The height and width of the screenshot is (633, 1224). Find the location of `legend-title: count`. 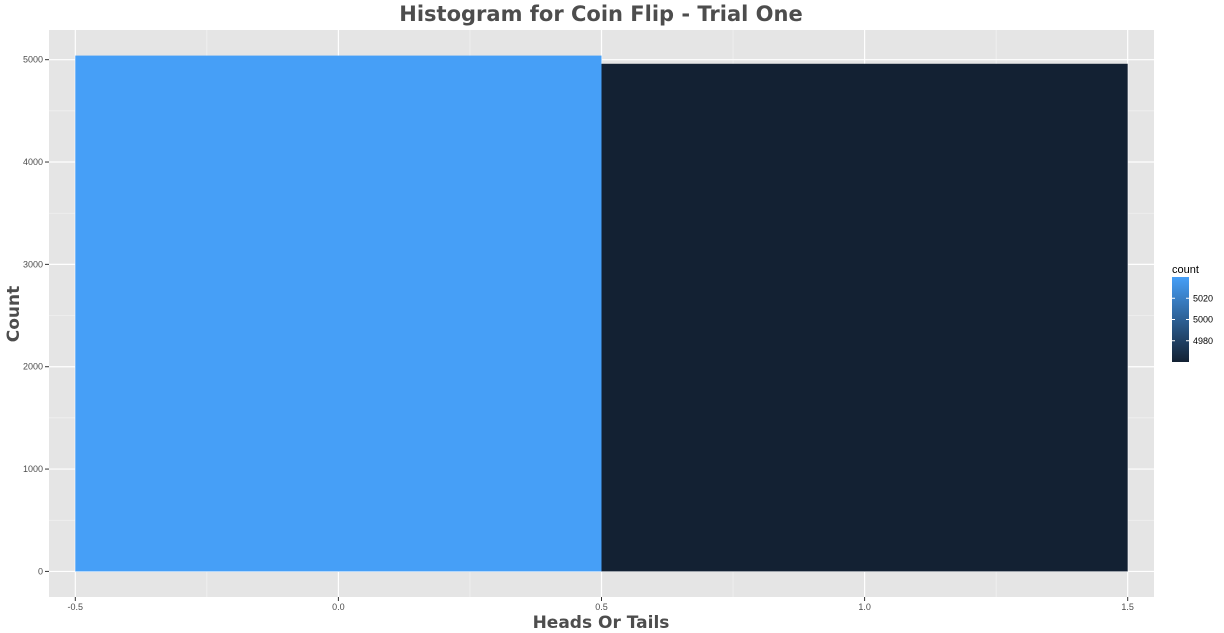

legend-title: count is located at coordinates (1185, 270).